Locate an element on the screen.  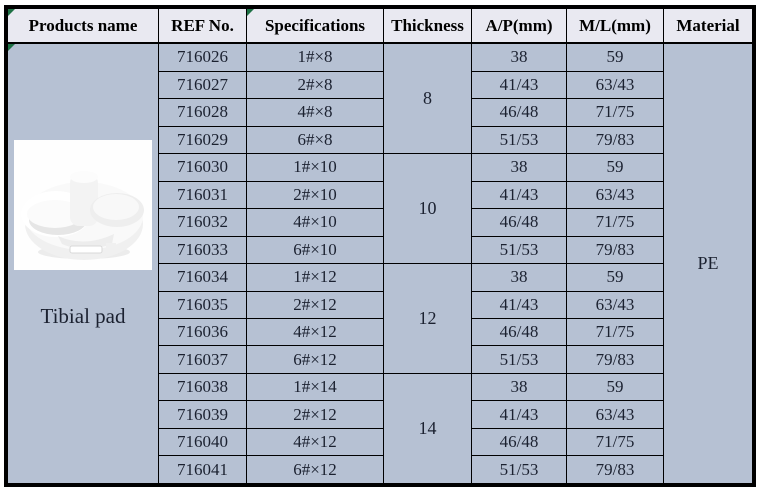
specification-cell: 4#×10 is located at coordinates (315, 222).